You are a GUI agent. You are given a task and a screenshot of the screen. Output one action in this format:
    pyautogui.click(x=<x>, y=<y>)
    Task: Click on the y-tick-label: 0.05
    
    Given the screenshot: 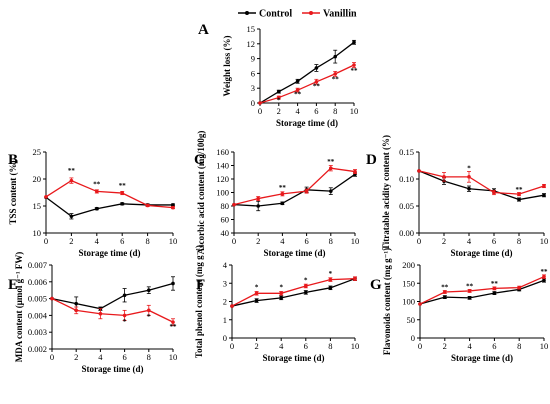 What is the action you would take?
    pyautogui.click(x=406, y=206)
    